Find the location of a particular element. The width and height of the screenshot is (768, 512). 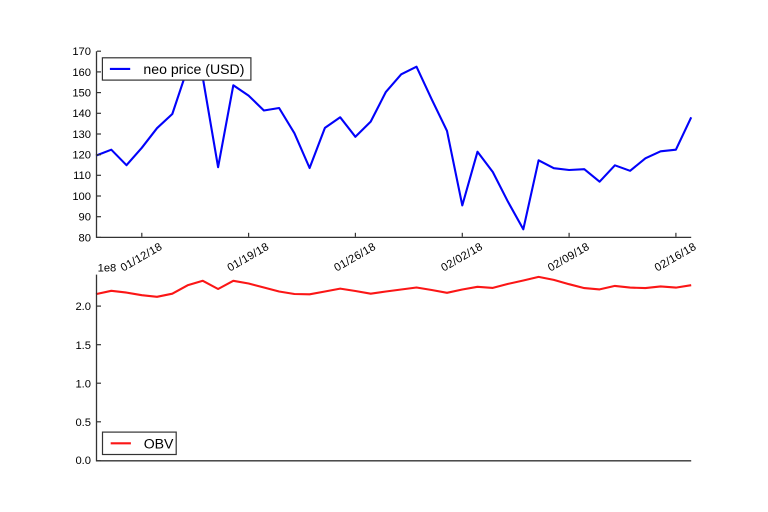

svg-text: 0.5 is located at coordinates (83, 423).